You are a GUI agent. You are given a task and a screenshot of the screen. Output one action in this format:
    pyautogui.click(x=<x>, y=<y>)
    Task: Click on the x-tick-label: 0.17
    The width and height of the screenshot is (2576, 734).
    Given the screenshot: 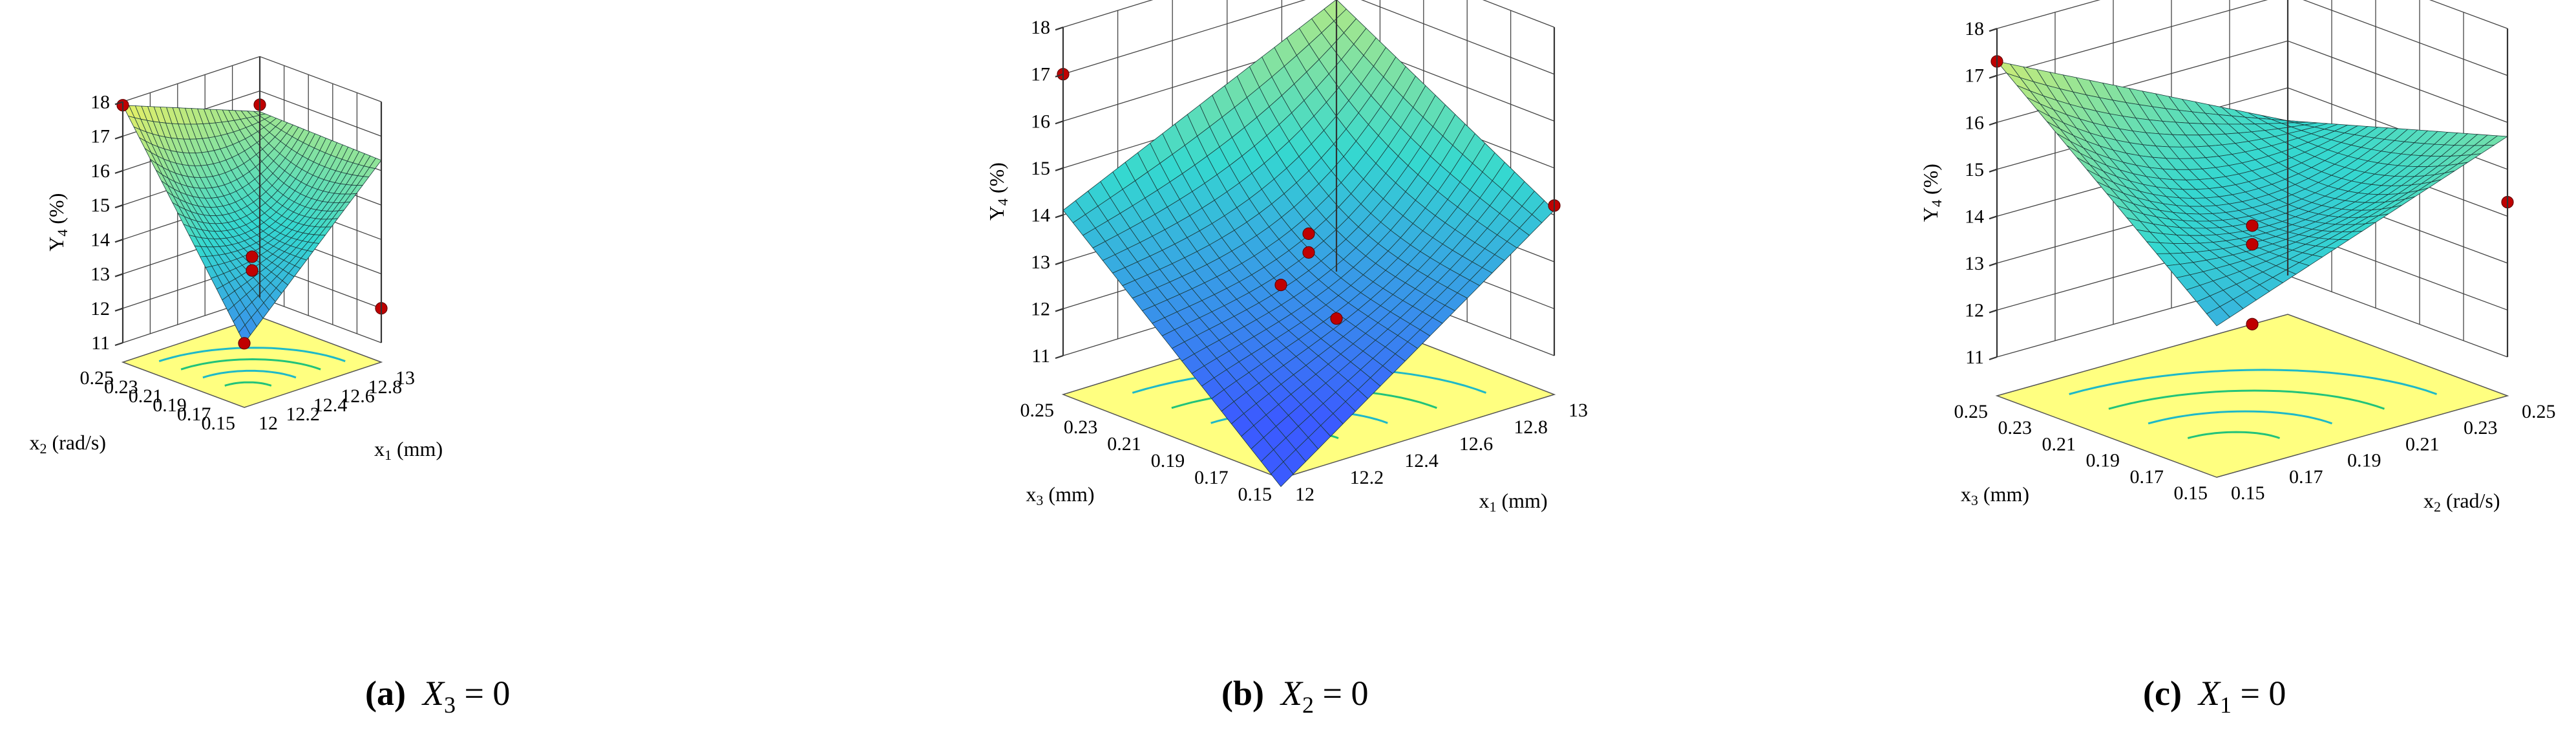 What is the action you would take?
    pyautogui.click(x=2306, y=477)
    